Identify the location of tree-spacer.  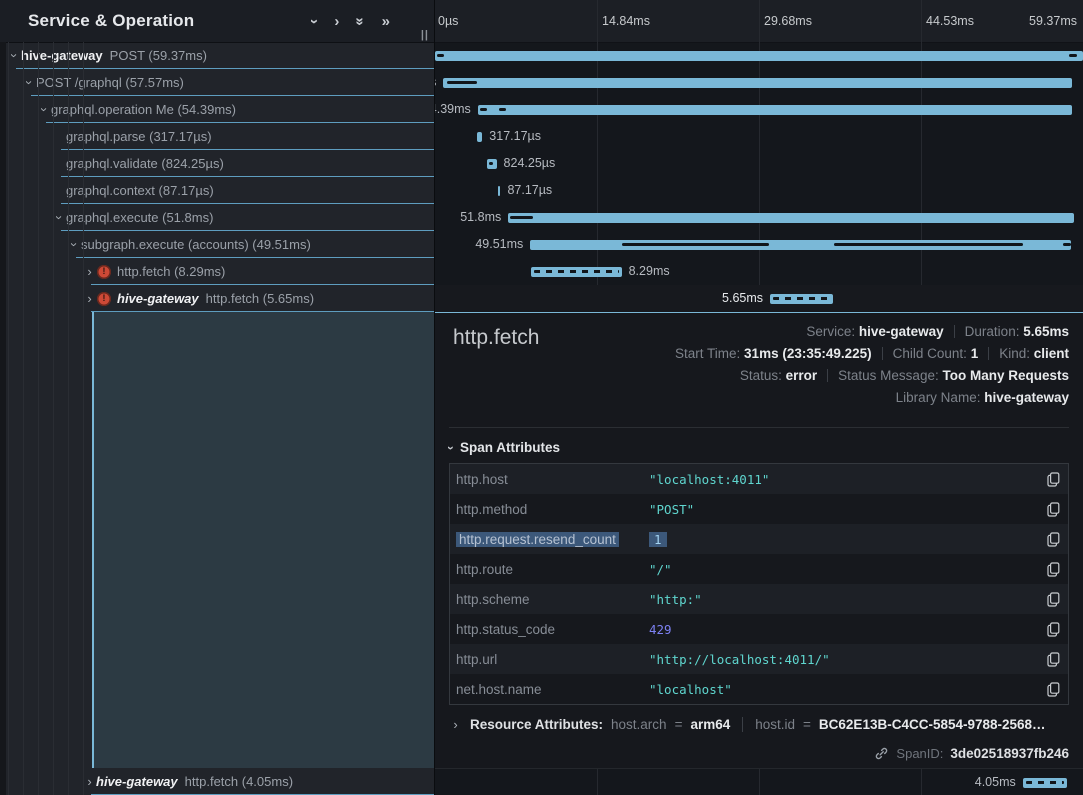
(59, 163).